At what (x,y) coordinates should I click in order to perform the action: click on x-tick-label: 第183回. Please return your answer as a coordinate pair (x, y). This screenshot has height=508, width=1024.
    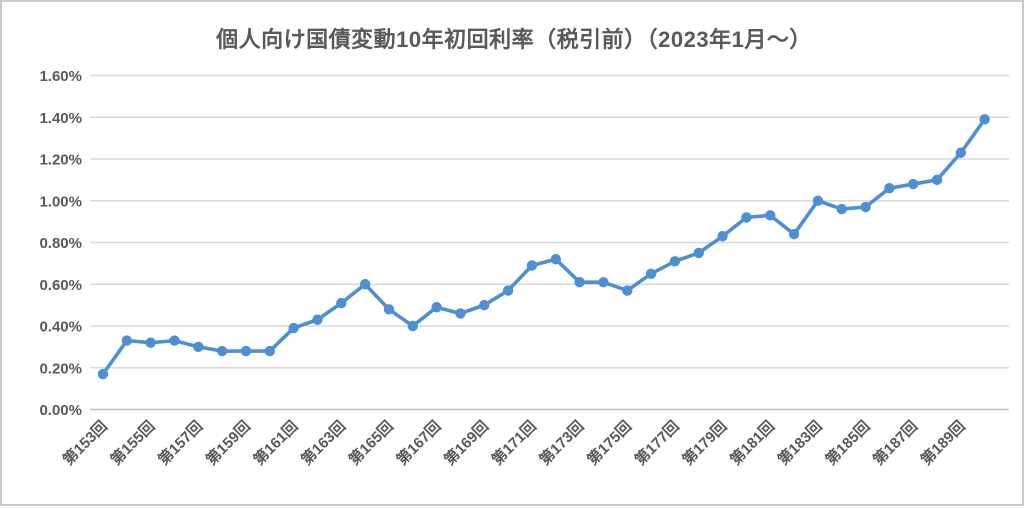
    Looking at the image, I should click on (800, 443).